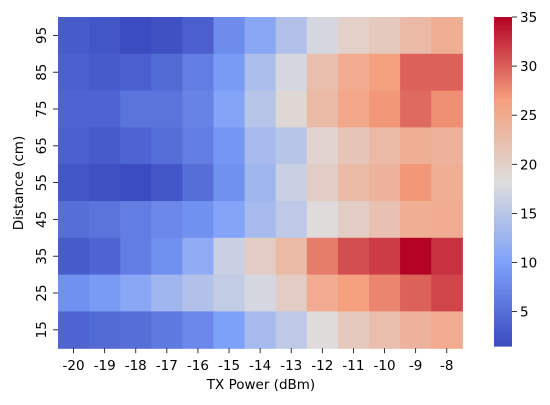 Image resolution: width=550 pixels, height=405 pixels. Describe the element at coordinates (415, 366) in the screenshot. I see `x-tick-label: -9` at that location.